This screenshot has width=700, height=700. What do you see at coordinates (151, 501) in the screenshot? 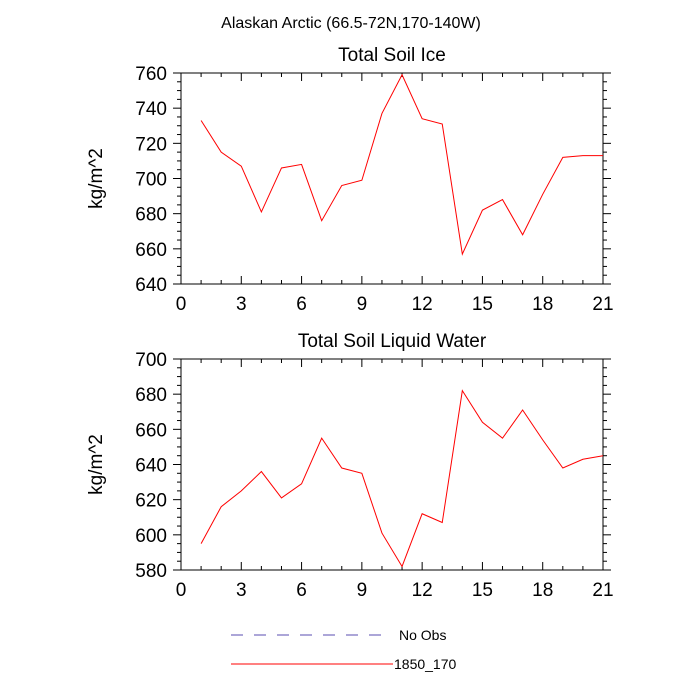
I see `y-tick-label: 620` at bounding box center [151, 501].